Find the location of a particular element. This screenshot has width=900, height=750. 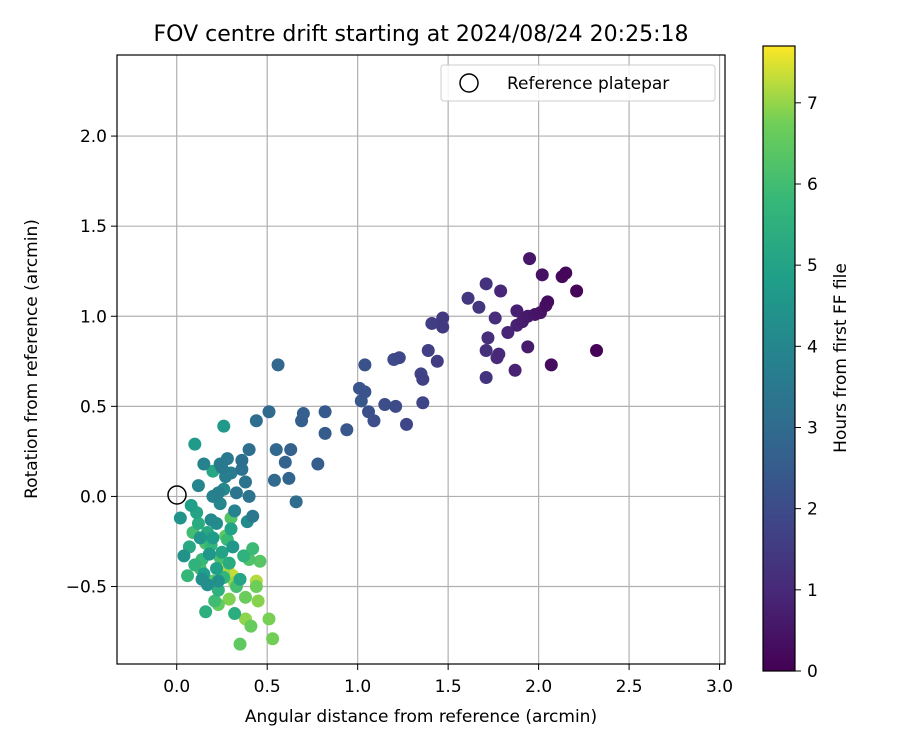

colorbar-tick-label: 5 is located at coordinates (812, 266).